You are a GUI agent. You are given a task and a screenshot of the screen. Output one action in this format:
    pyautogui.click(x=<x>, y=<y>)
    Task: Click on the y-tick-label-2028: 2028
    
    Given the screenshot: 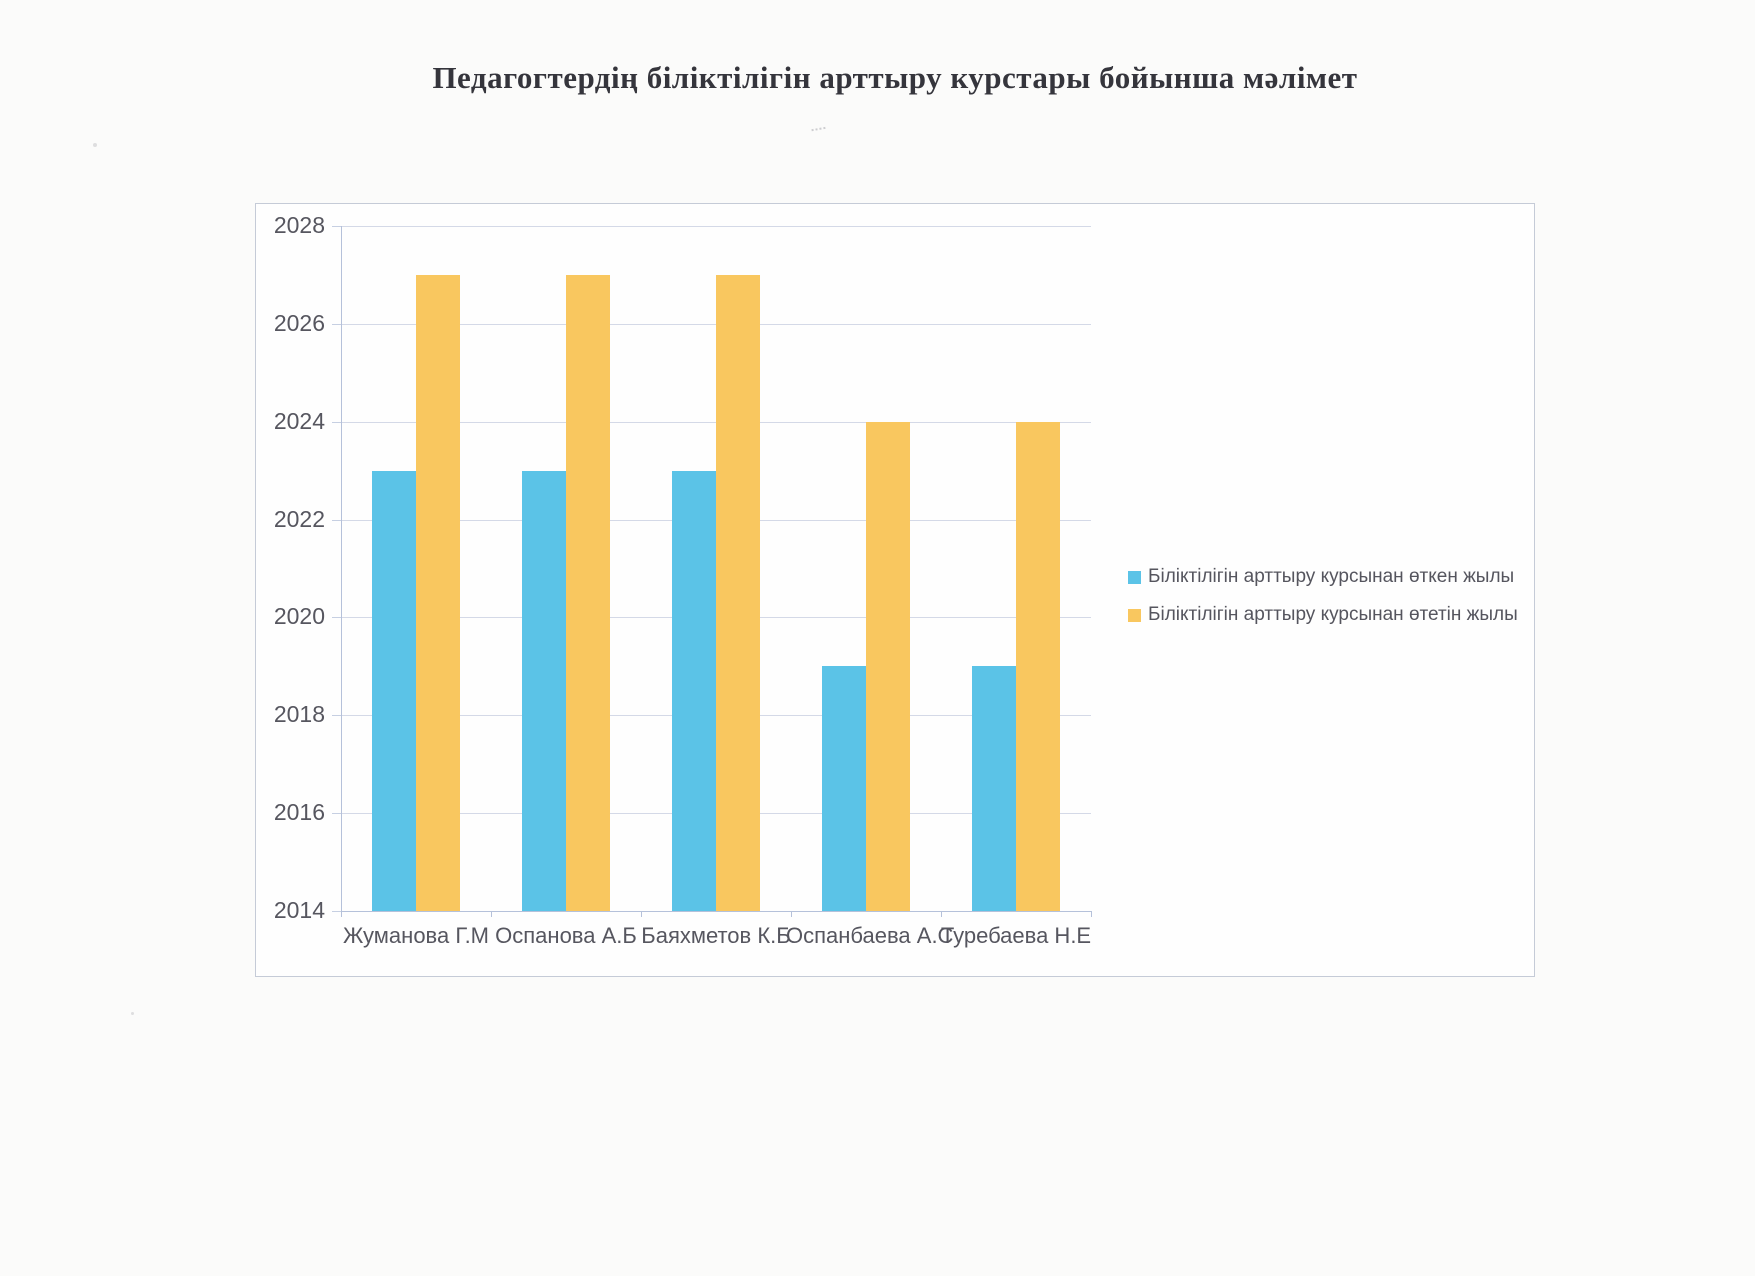 What is the action you would take?
    pyautogui.click(x=299, y=225)
    